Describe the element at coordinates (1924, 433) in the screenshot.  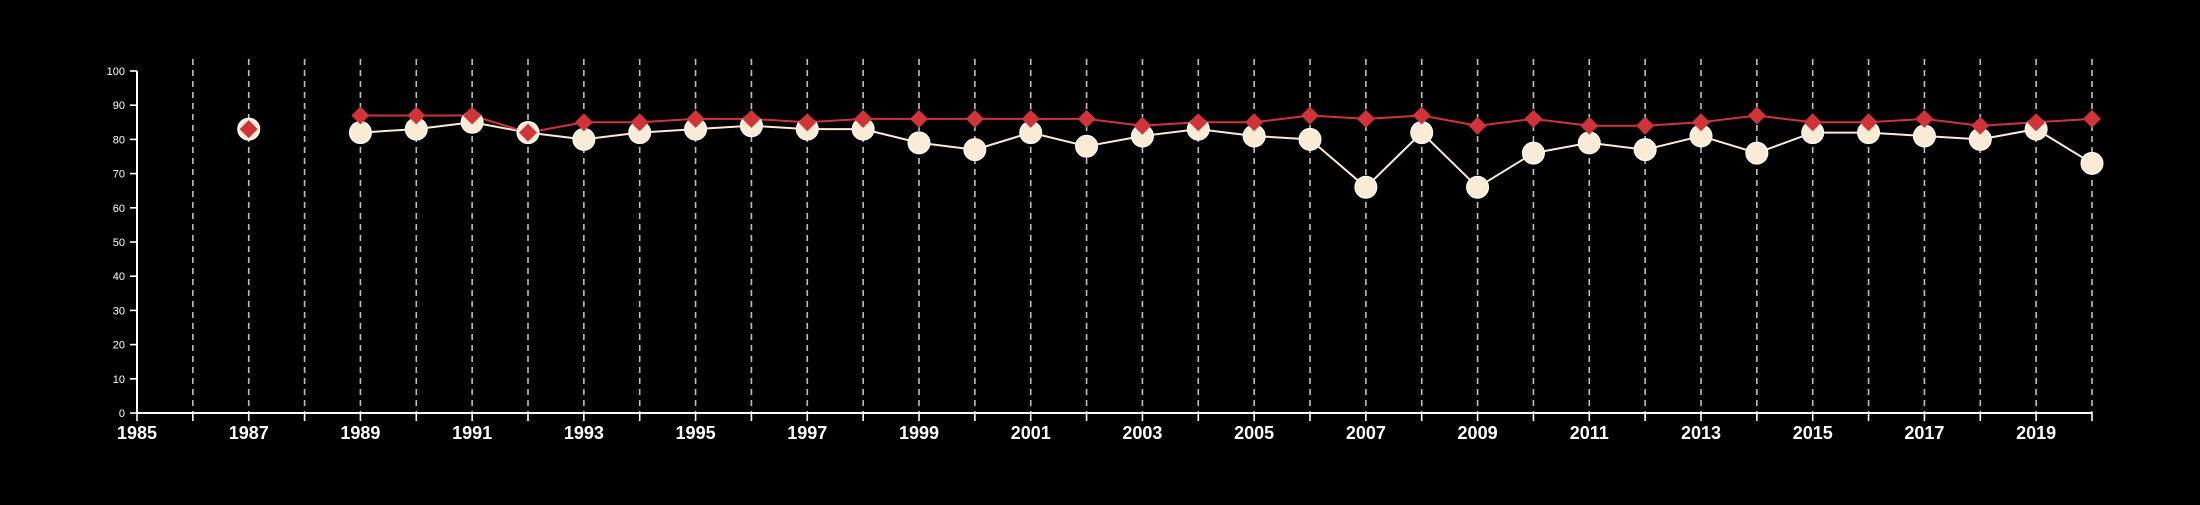
I see `x-tick-label-2017: 2017` at that location.